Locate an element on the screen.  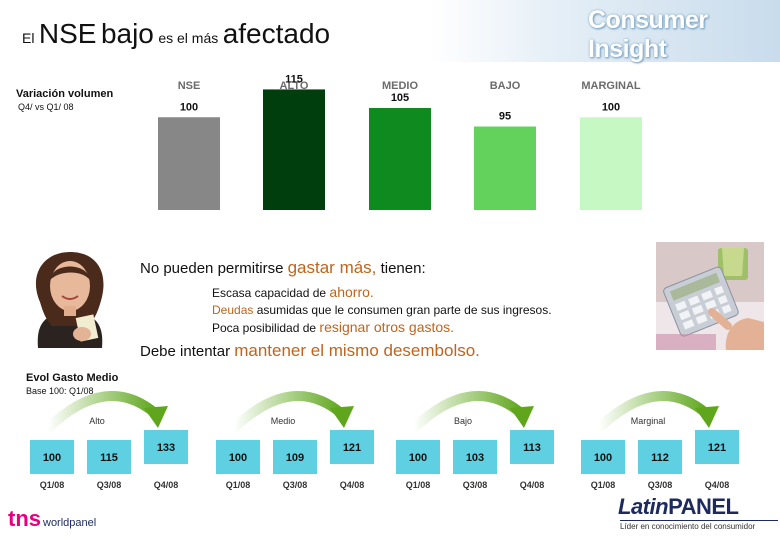
value-label-nse: 100 is located at coordinates (189, 107).